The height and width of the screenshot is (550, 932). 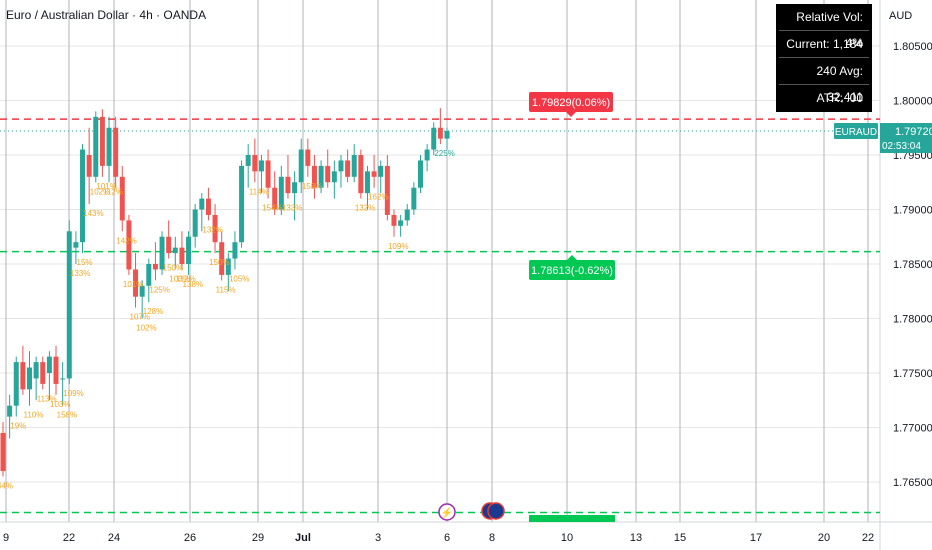 I want to click on x-tick-label: 9, so click(x=6, y=538).